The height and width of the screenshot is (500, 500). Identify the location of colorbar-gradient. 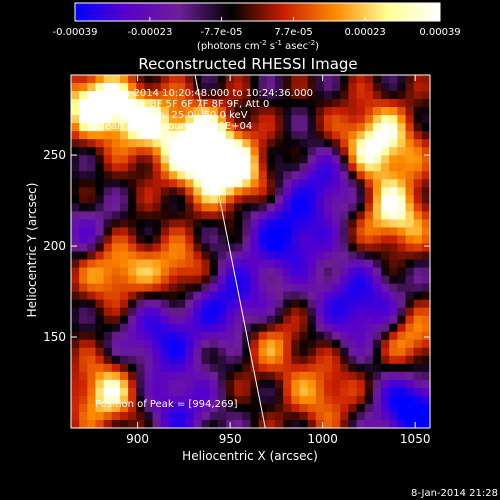
(257, 12).